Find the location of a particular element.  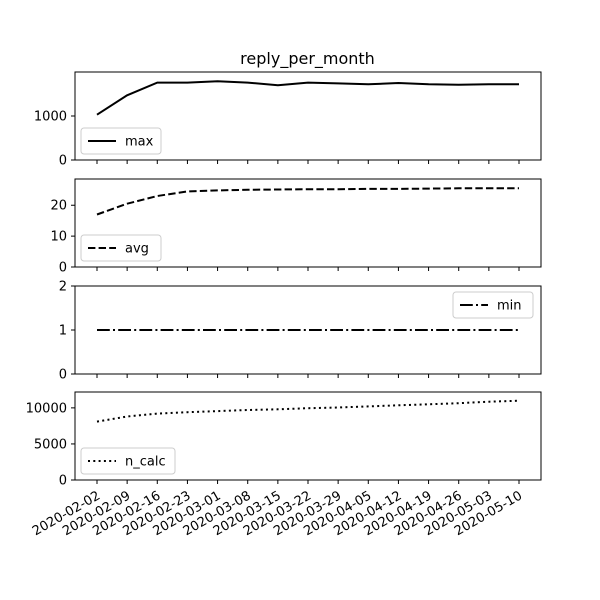

series-line-avg is located at coordinates (307, 201).